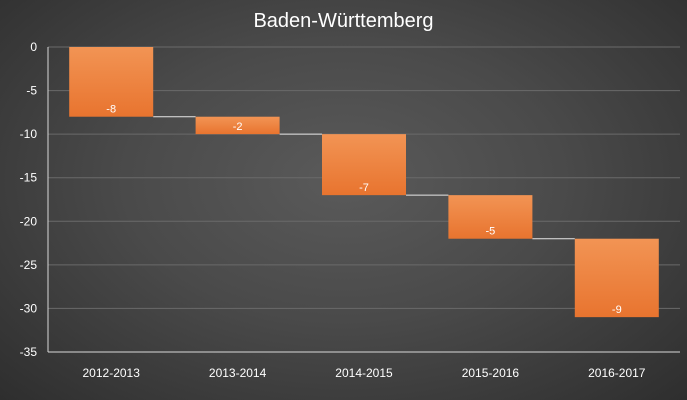 This screenshot has height=400, width=687. What do you see at coordinates (29, 134) in the screenshot?
I see `y-tick-label: -10` at bounding box center [29, 134].